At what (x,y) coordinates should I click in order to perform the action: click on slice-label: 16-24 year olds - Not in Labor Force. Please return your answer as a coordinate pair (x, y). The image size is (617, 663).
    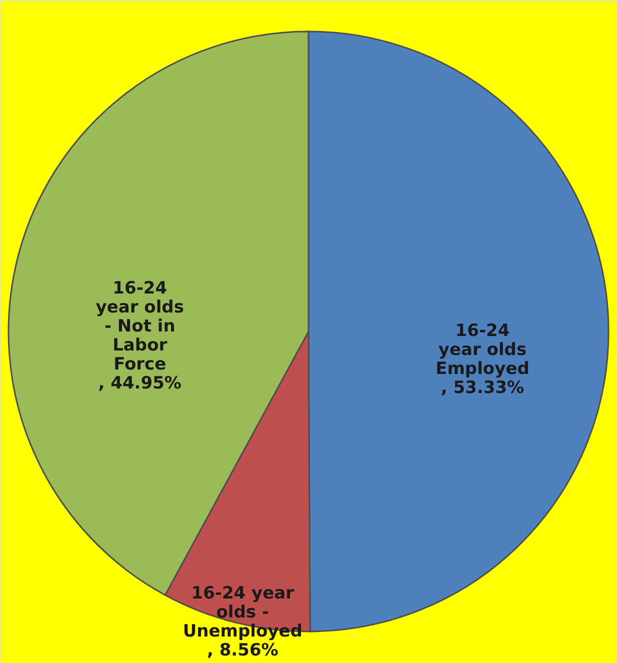
    Looking at the image, I should click on (140, 326).